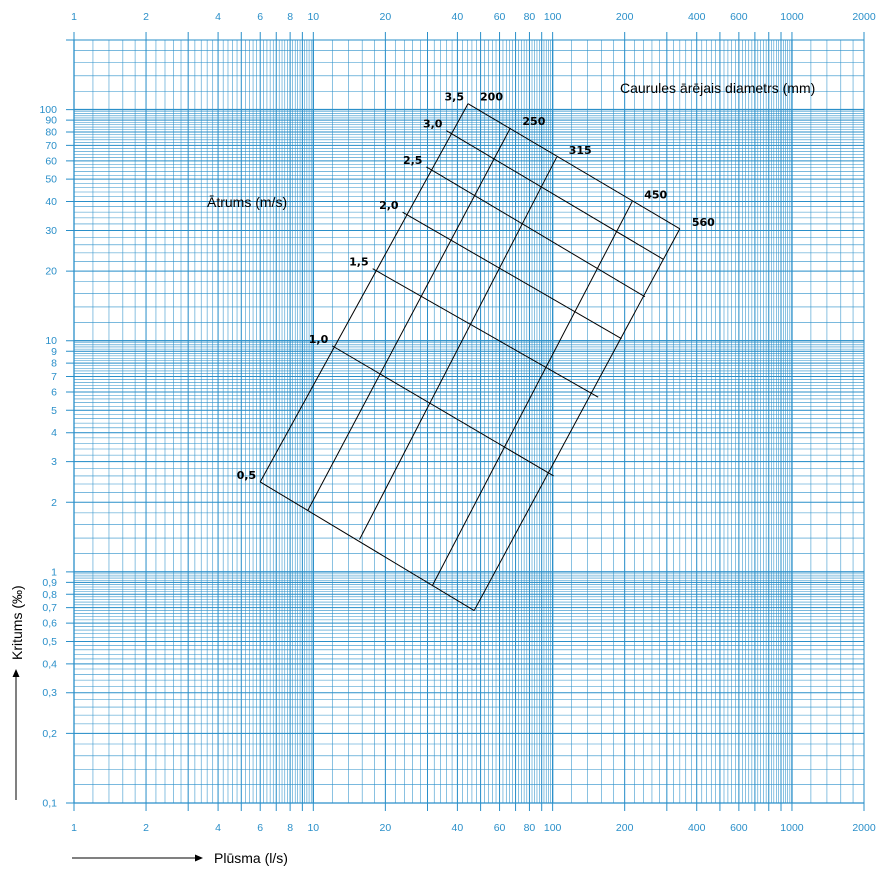 This screenshot has width=878, height=869. I want to click on y-tick-label: 6, so click(54, 392).